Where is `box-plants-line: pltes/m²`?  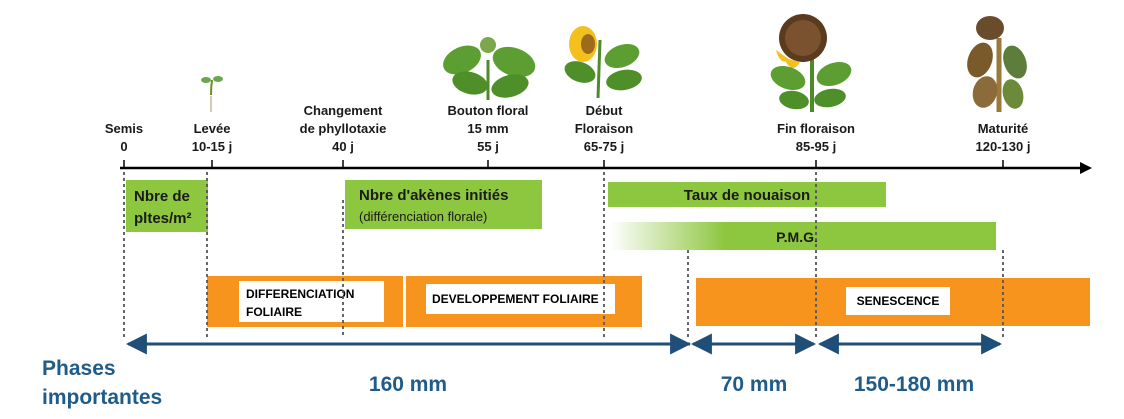
box-plants-line: pltes/m² is located at coordinates (163, 218).